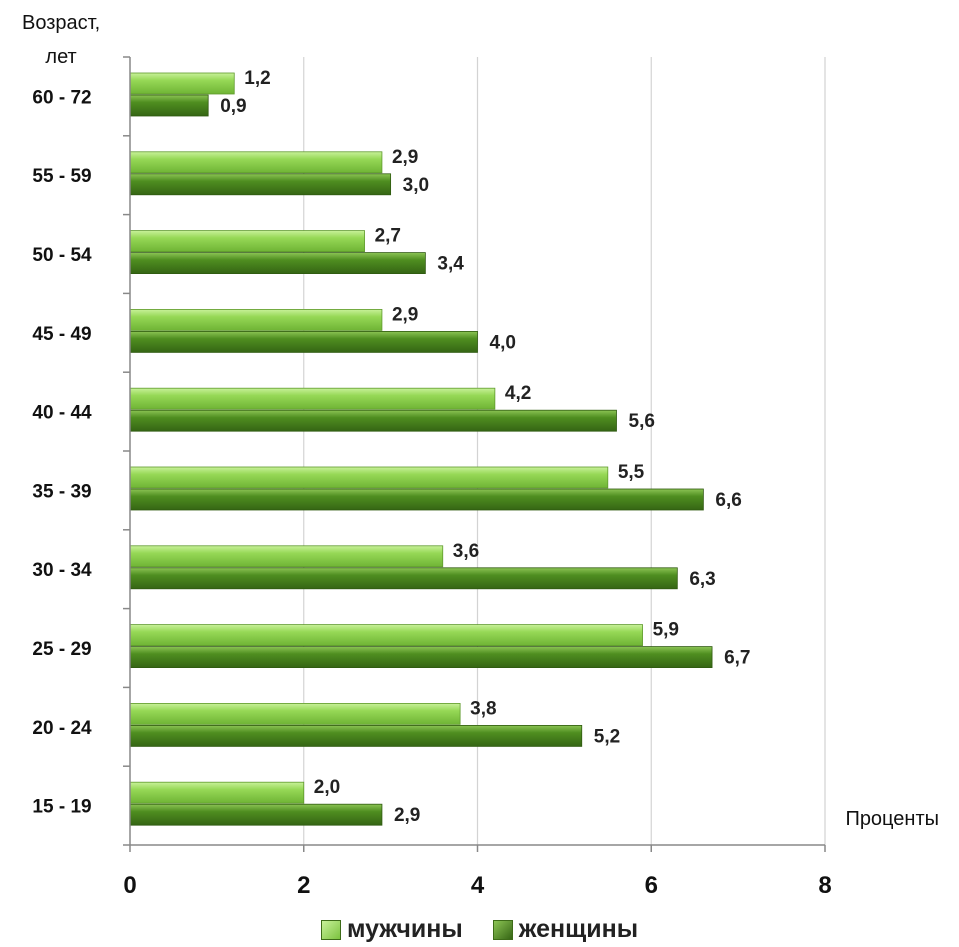 The width and height of the screenshot is (959, 947). What do you see at coordinates (61, 649) in the screenshot?
I see `y-tick-label: 25 - 29` at bounding box center [61, 649].